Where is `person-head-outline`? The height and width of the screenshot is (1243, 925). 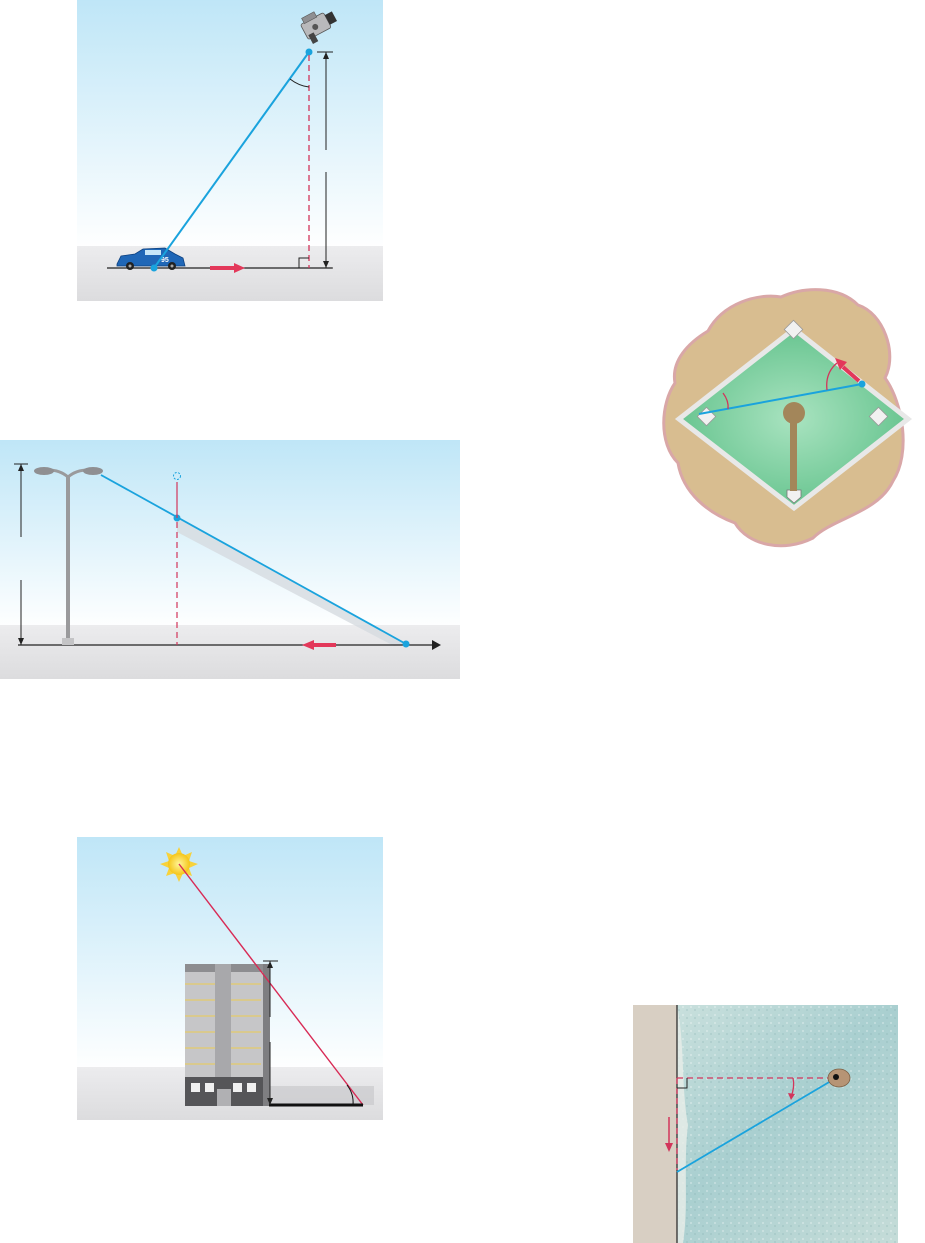
person-head-outline is located at coordinates (177, 476).